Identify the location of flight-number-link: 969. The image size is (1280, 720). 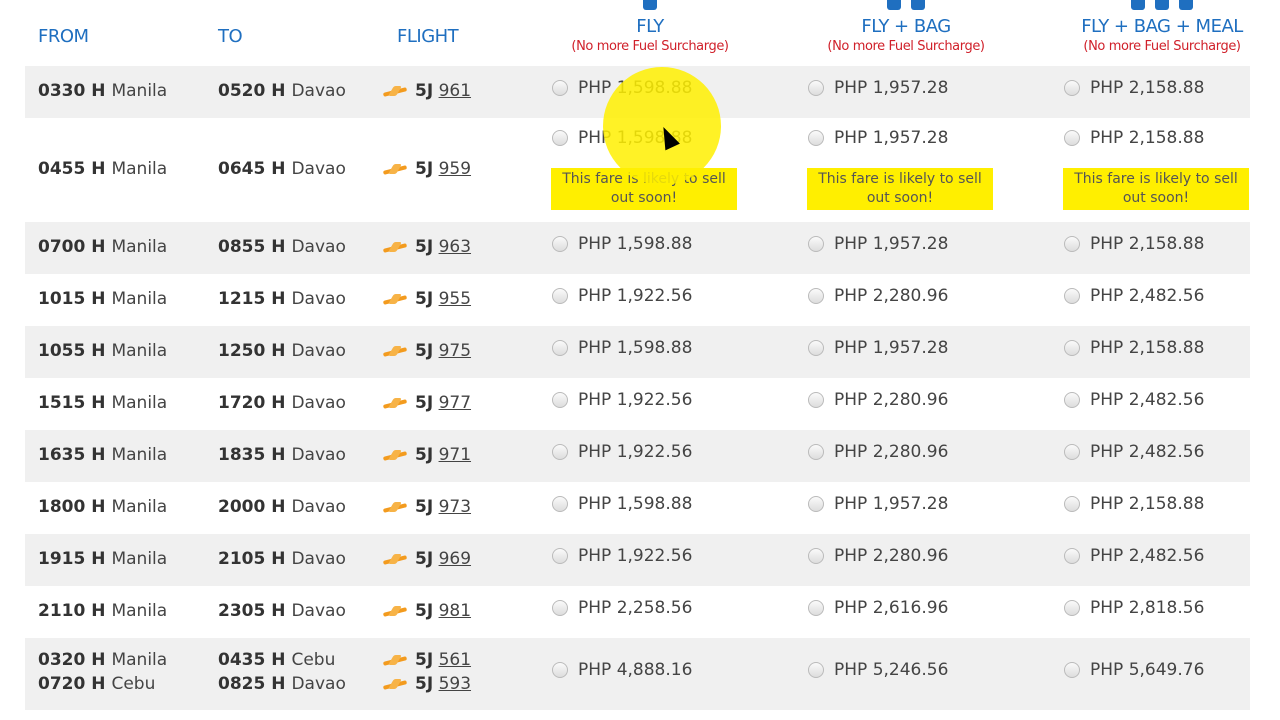
(455, 559).